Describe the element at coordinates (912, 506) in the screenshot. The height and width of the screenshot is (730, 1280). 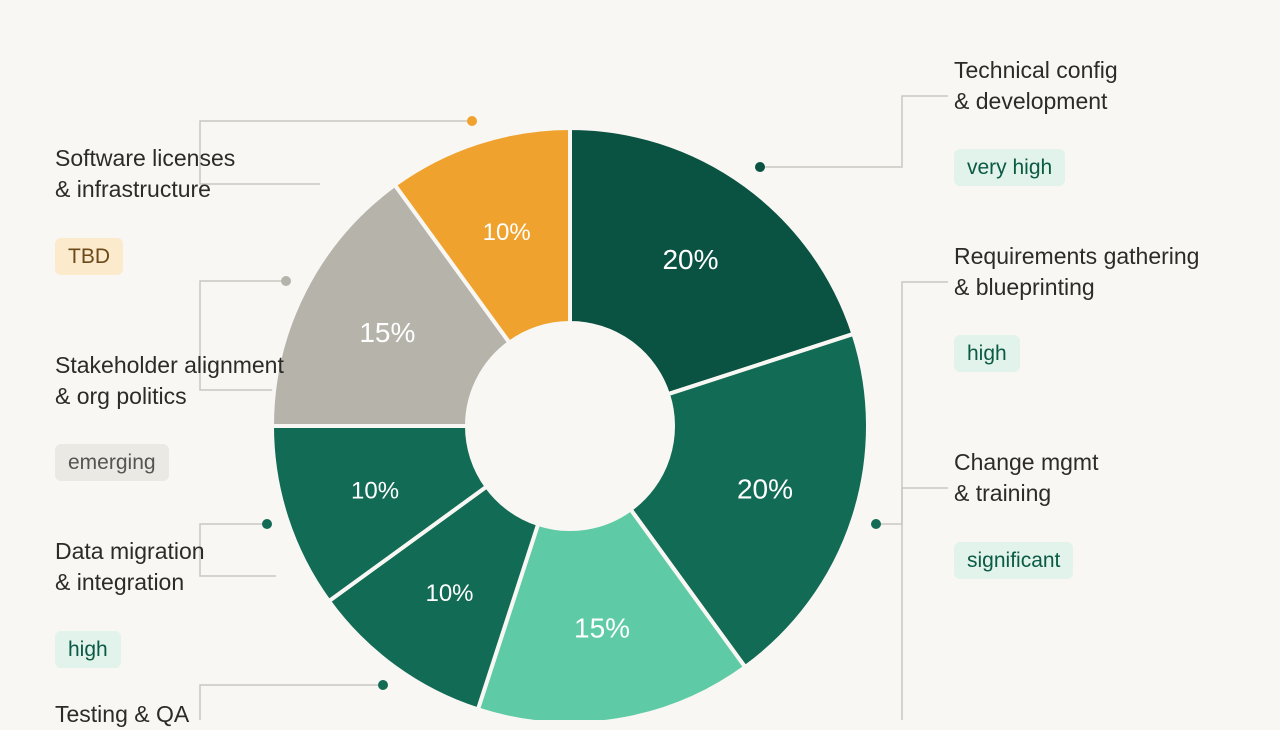
I see `connector-line-change` at that location.